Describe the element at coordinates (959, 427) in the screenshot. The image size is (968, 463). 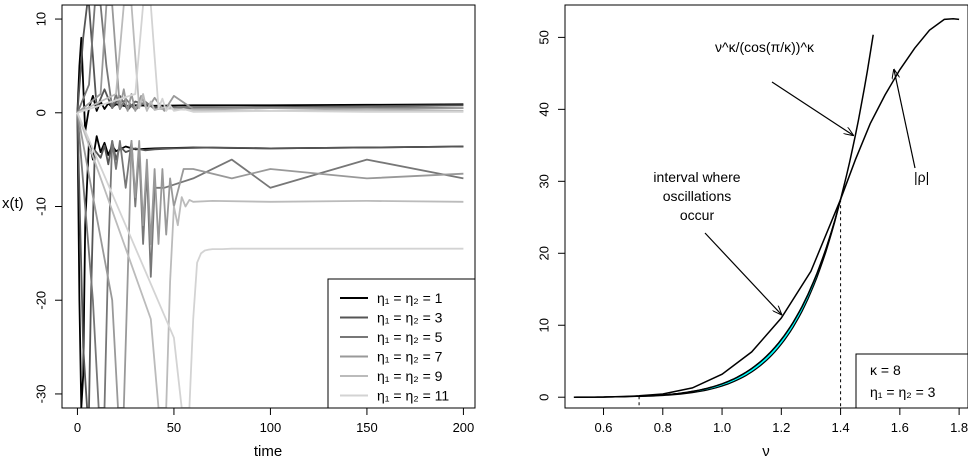
I see `right-x-tick-label: 1.8` at that location.